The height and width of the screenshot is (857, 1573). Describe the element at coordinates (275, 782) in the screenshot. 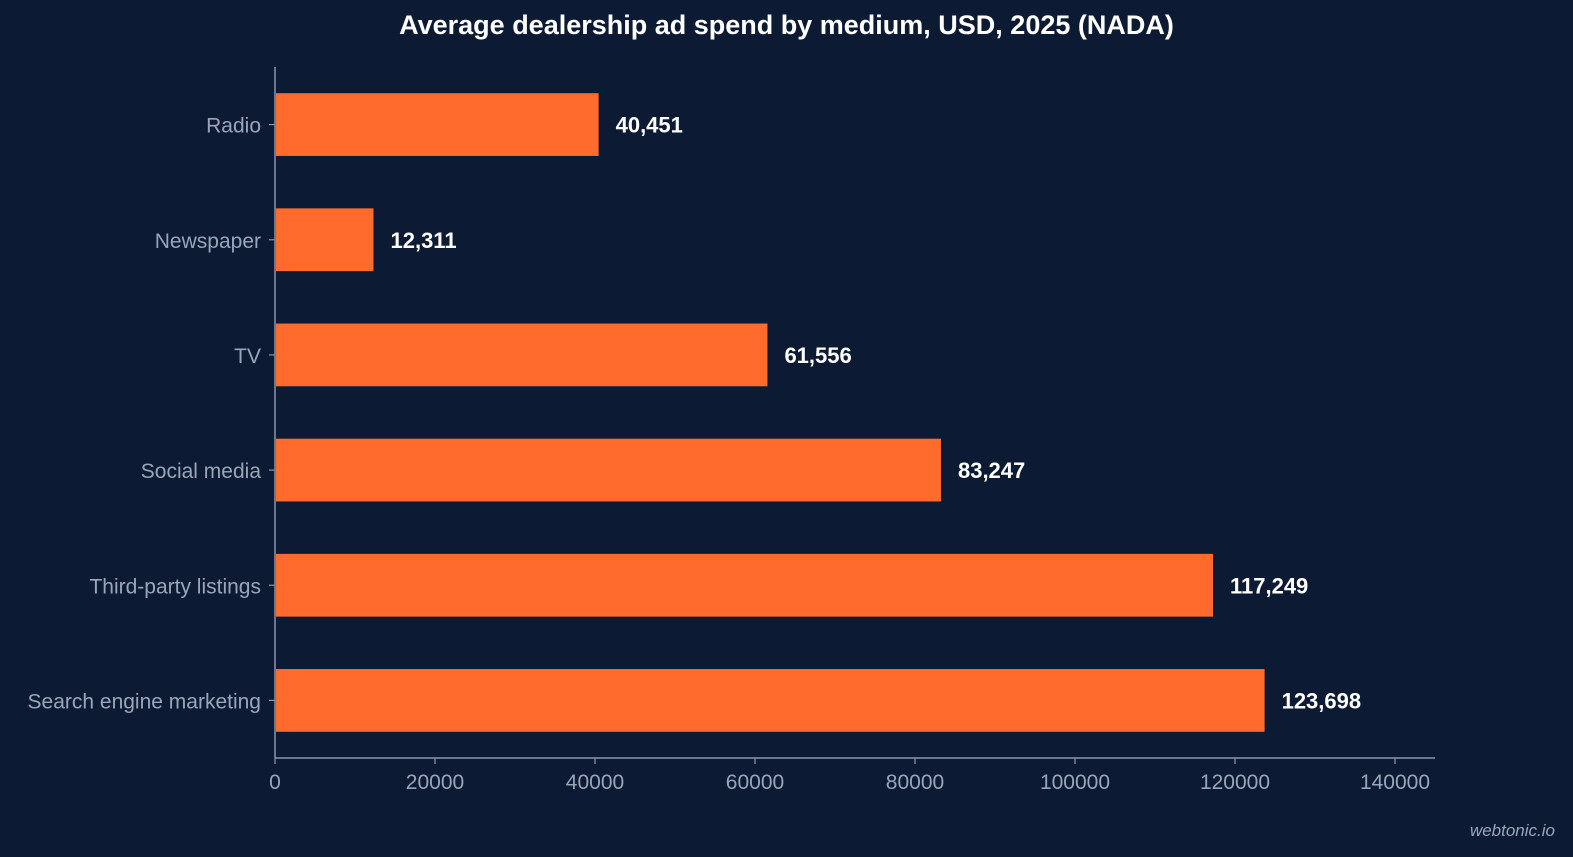

I see `x-tick-label: 0` at that location.